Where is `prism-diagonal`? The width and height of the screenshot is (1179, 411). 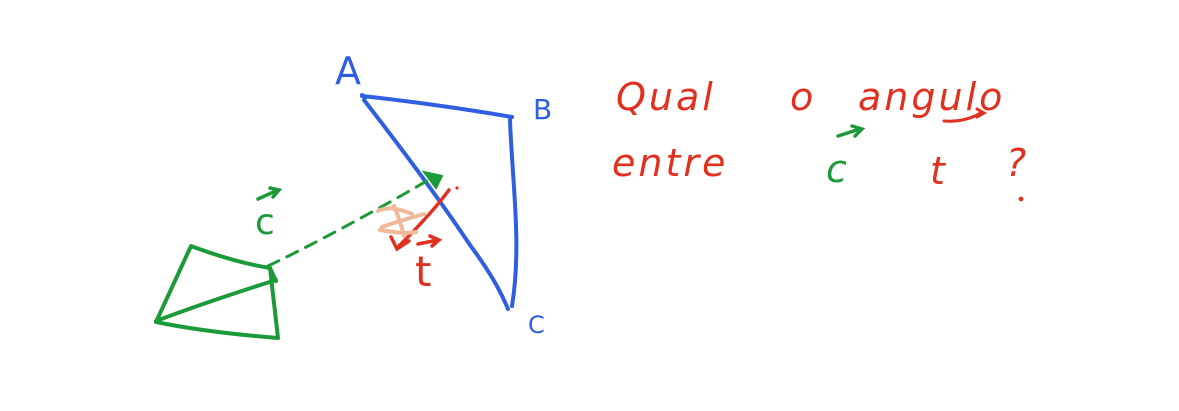
prism-diagonal is located at coordinates (216, 300).